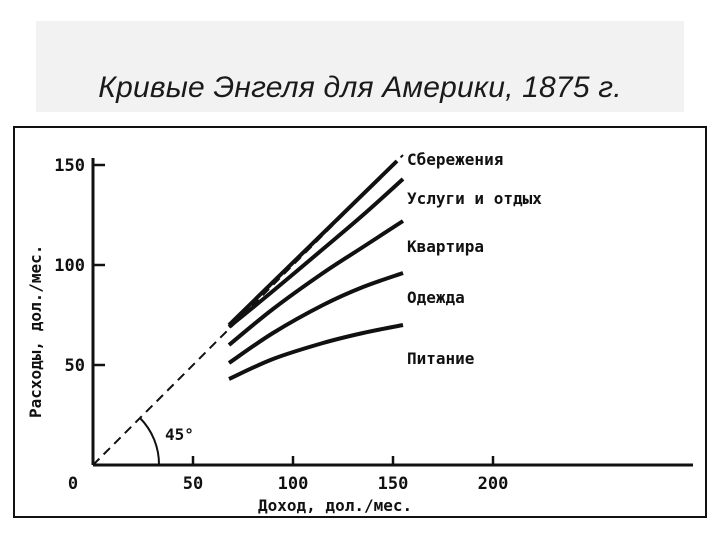 Image resolution: width=720 pixels, height=540 pixels. Describe the element at coordinates (335, 505) in the screenshot. I see `x-axis-label: Доход, дол./мес.` at that location.